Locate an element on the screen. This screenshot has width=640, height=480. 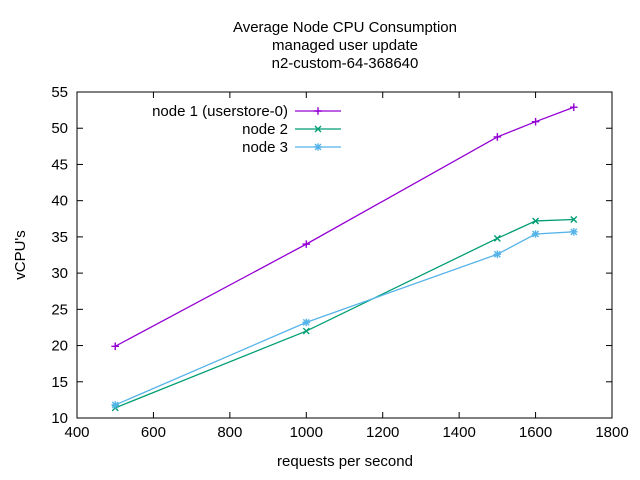
y-tick-label: 20 is located at coordinates (59, 346).